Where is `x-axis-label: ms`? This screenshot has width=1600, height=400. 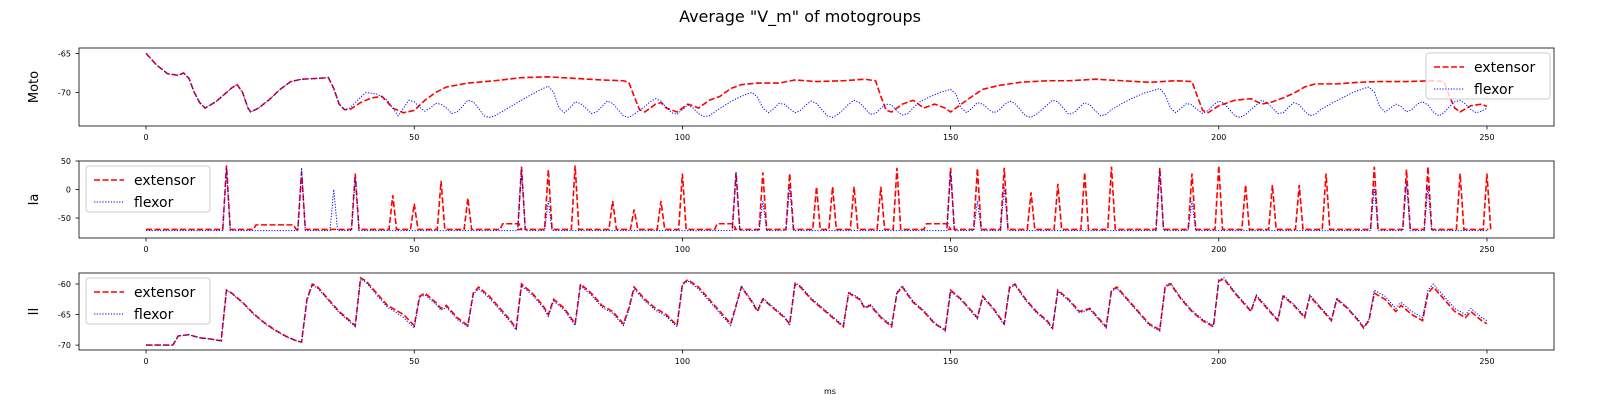
x-axis-label: ms is located at coordinates (830, 391).